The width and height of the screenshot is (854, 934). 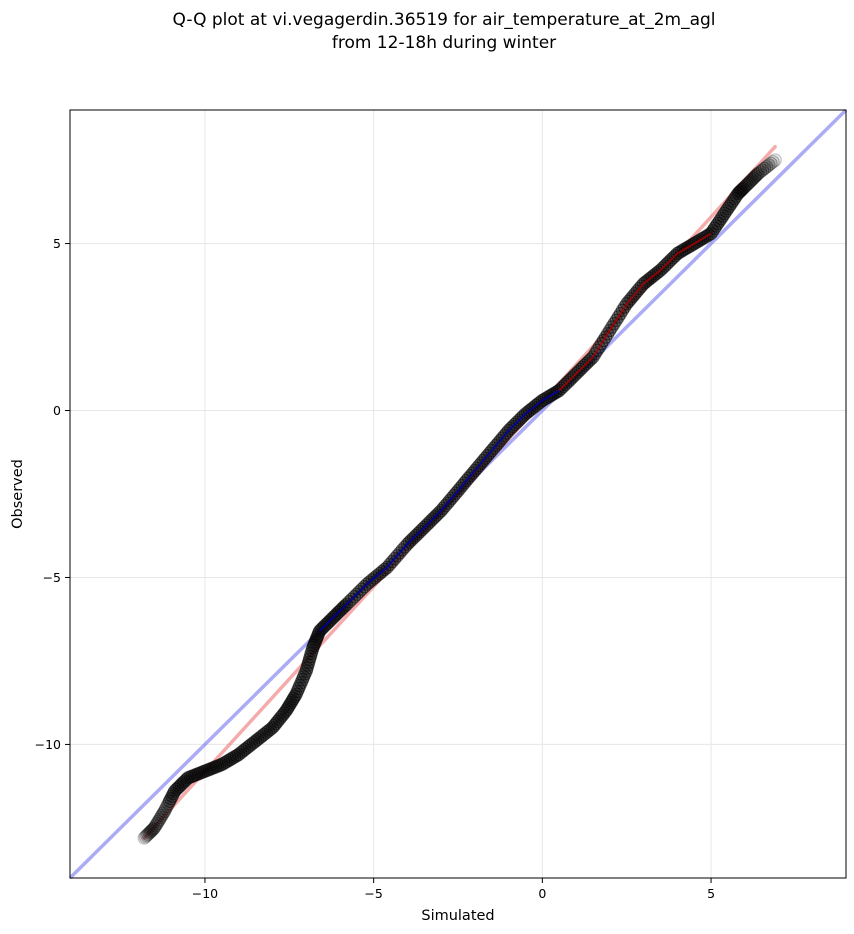 What do you see at coordinates (711, 893) in the screenshot?
I see `x-tick-label-3: 5` at bounding box center [711, 893].